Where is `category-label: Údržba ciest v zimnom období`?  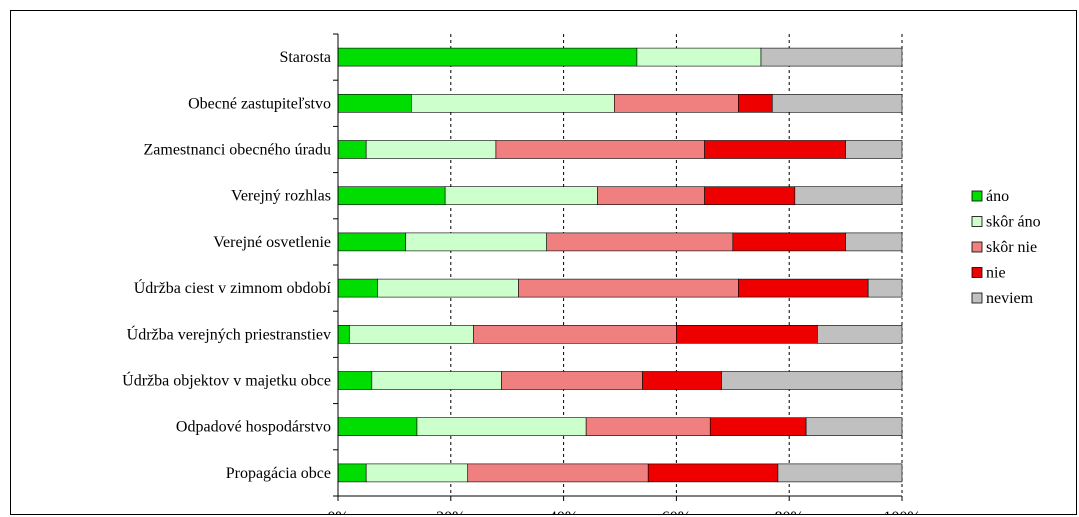
category-label: Údržba ciest v zimnom období is located at coordinates (233, 287).